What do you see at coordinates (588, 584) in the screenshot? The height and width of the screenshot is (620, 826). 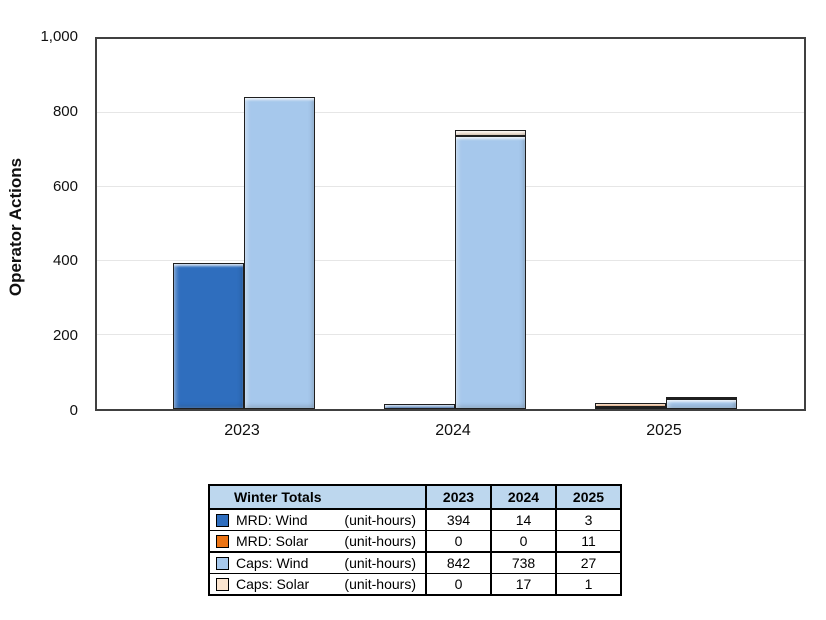 I see `table-value: 1` at bounding box center [588, 584].